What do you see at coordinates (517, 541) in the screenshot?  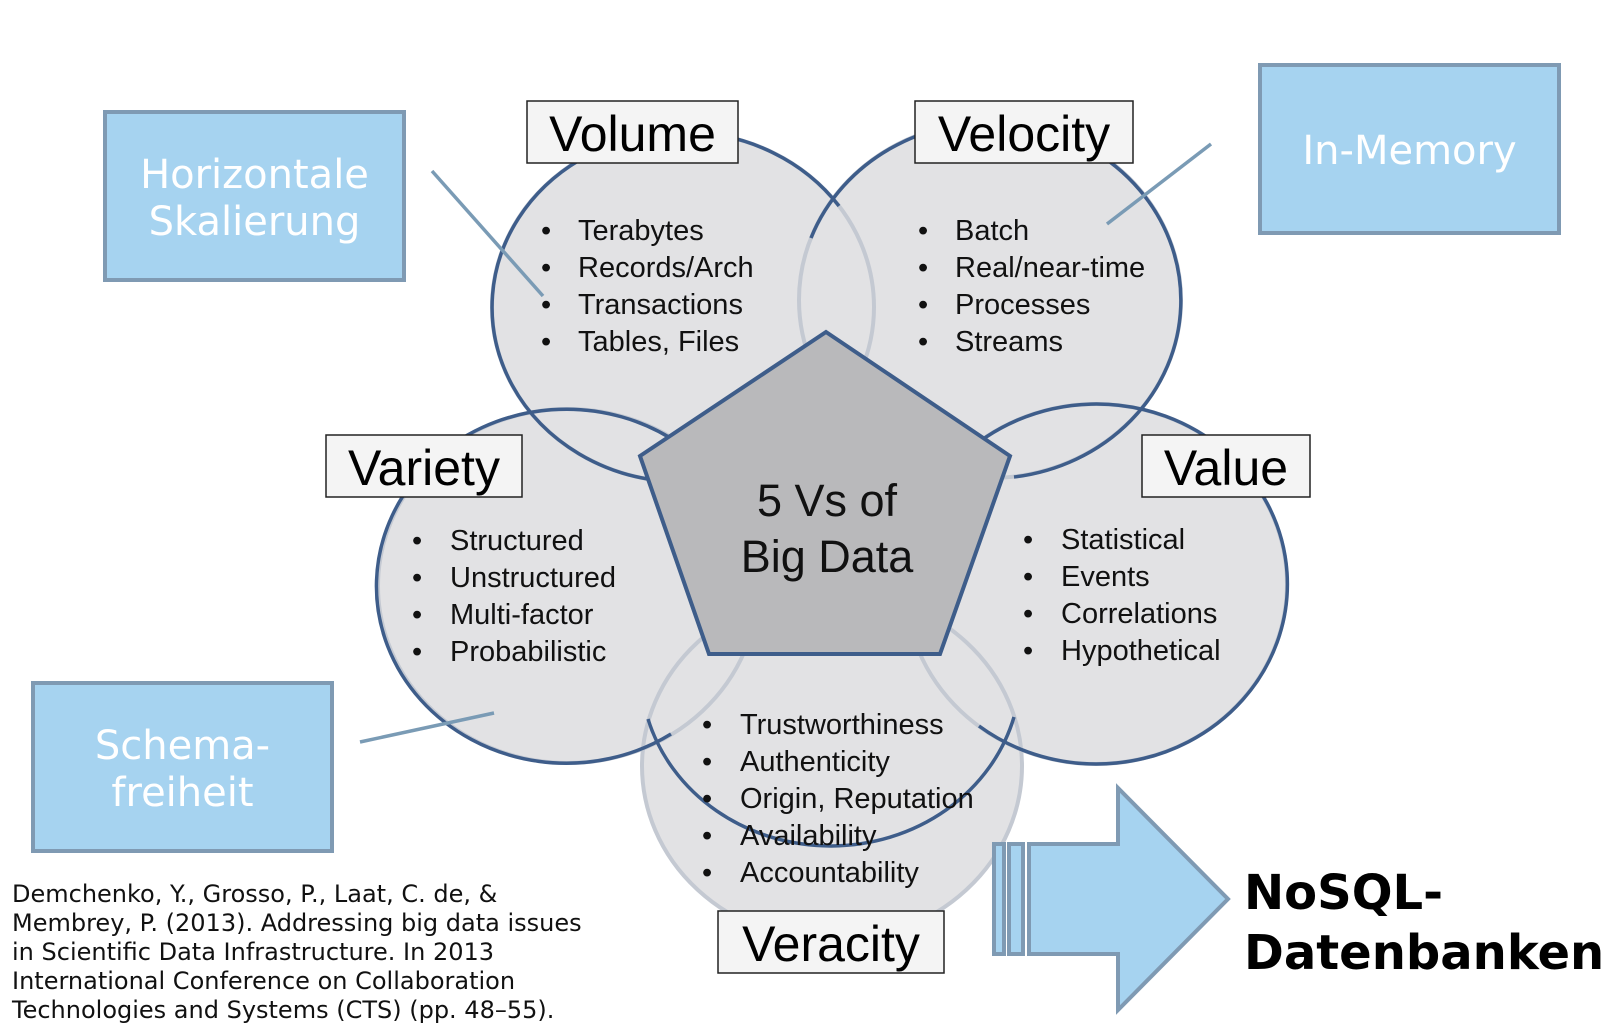 I see `variety-item-1: Structured` at bounding box center [517, 541].